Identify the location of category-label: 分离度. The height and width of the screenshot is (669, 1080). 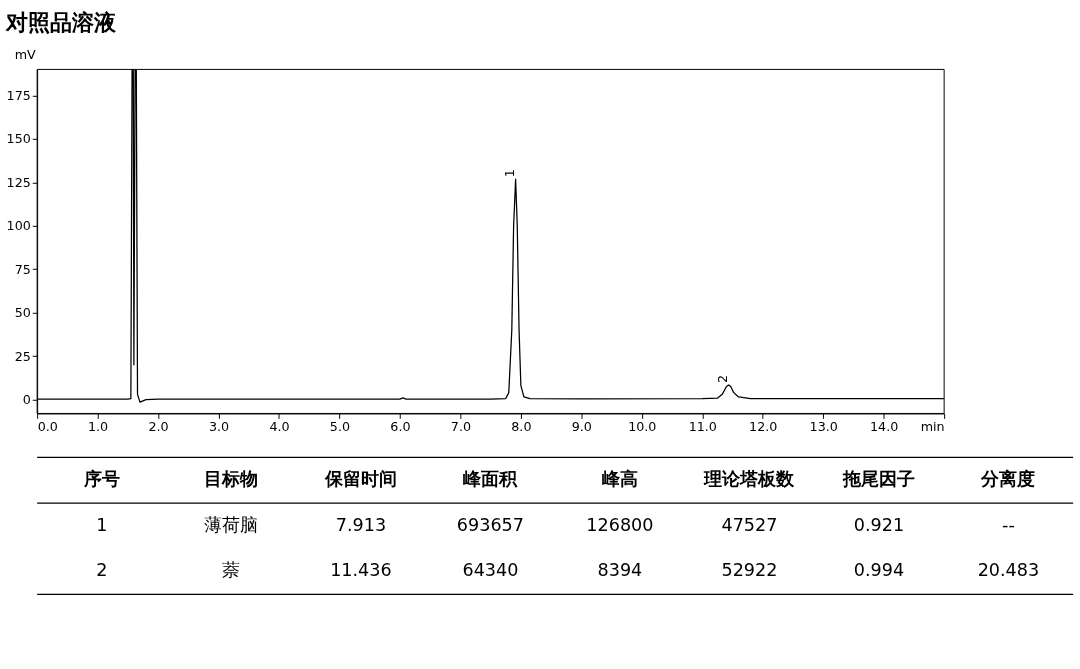
(1008, 479).